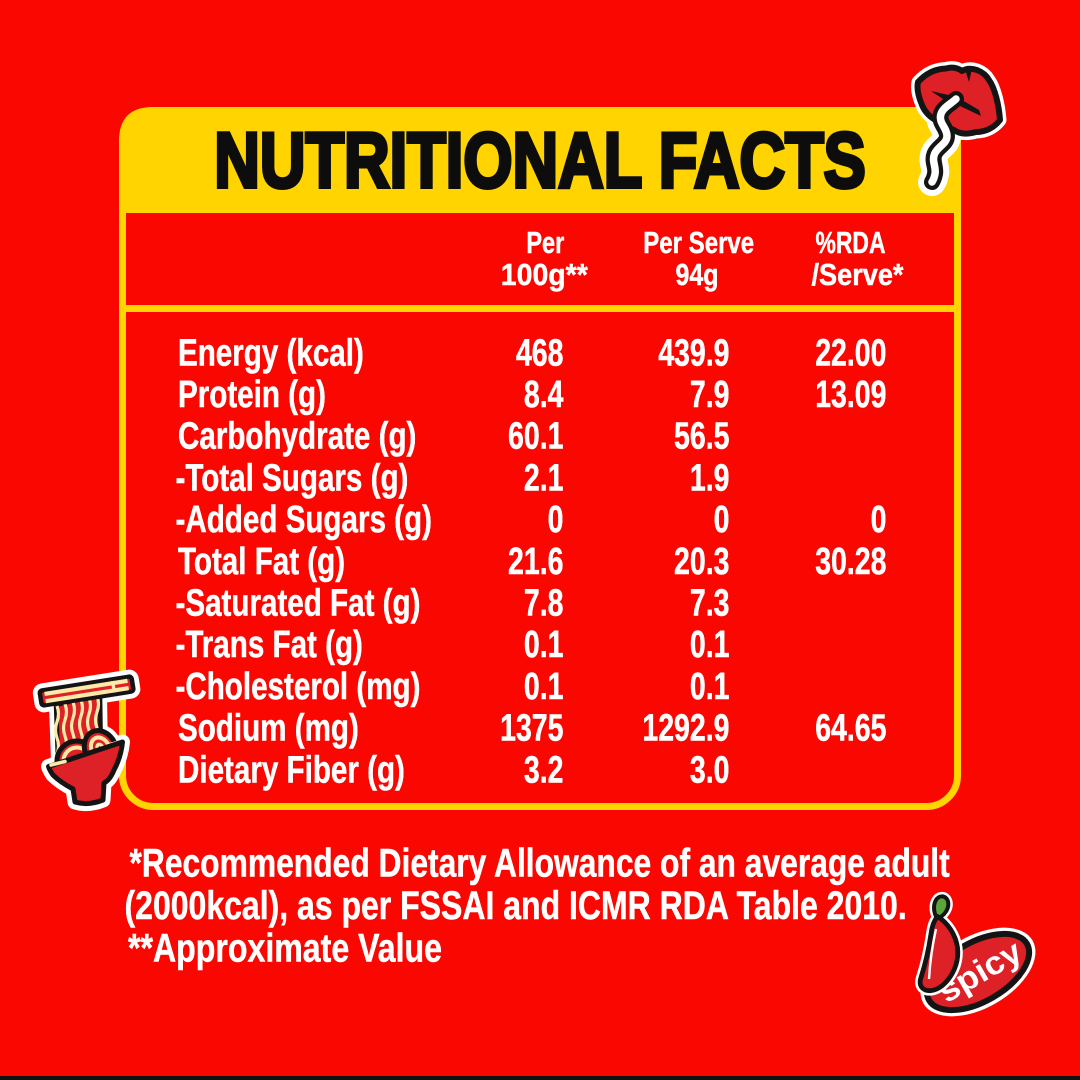 The height and width of the screenshot is (1080, 1080). Describe the element at coordinates (297, 436) in the screenshot. I see `svg-text: Carbohydrate (g)` at that location.